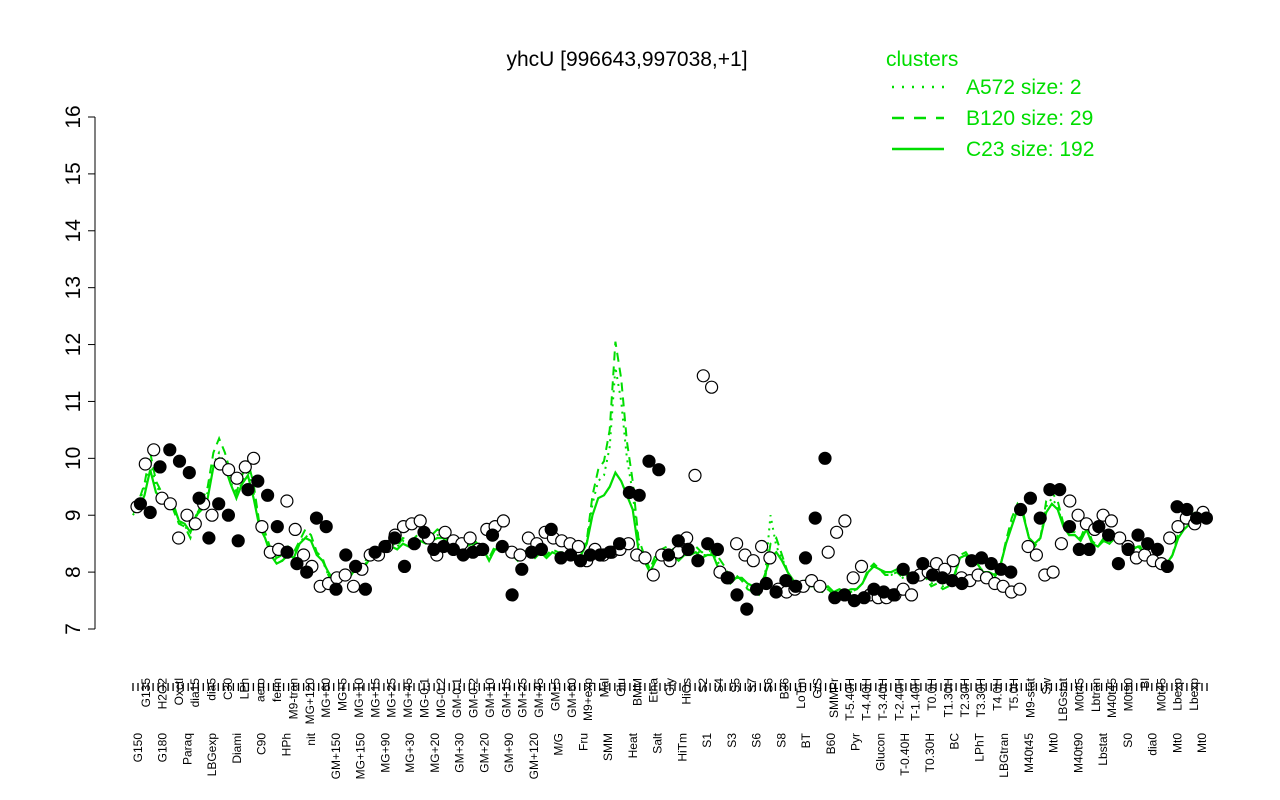 Image resolution: width=1280 pixels, height=800 pixels. Describe the element at coordinates (1153, 744) in the screenshot. I see `x-tick-label: dia0` at that location.